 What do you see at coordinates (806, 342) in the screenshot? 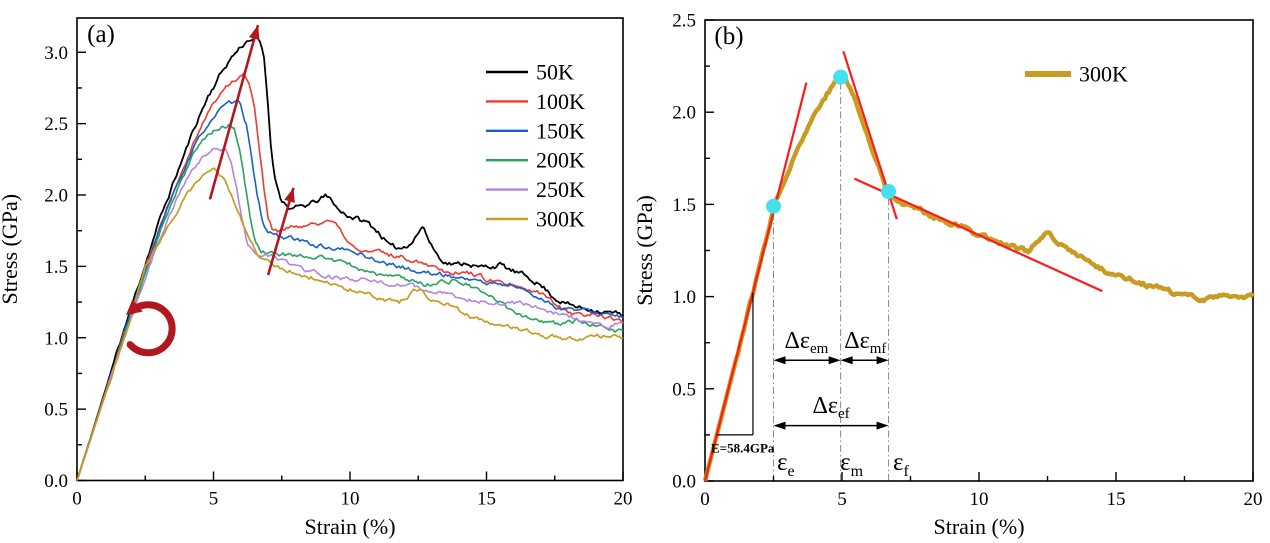
I see `delta-epsilon-label: Δεem` at bounding box center [806, 342].